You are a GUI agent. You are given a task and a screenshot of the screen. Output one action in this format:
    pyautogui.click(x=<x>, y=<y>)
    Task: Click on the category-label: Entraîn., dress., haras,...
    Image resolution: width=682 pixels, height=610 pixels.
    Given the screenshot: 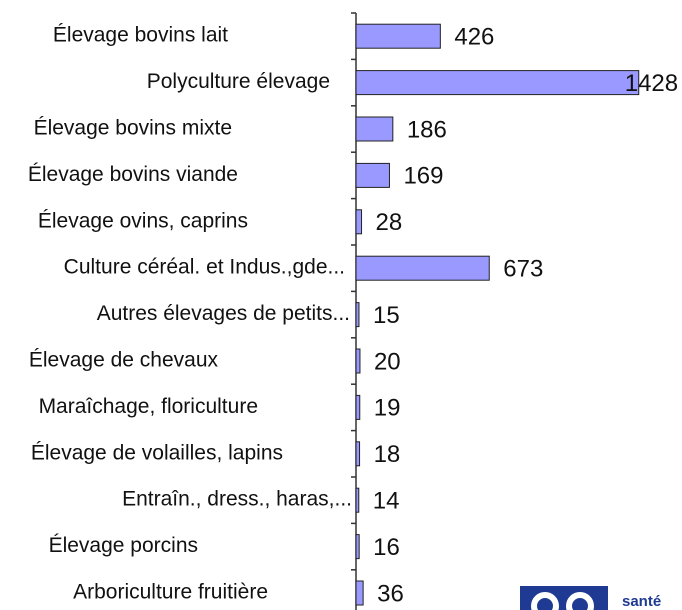 What is the action you would take?
    pyautogui.click(x=237, y=499)
    